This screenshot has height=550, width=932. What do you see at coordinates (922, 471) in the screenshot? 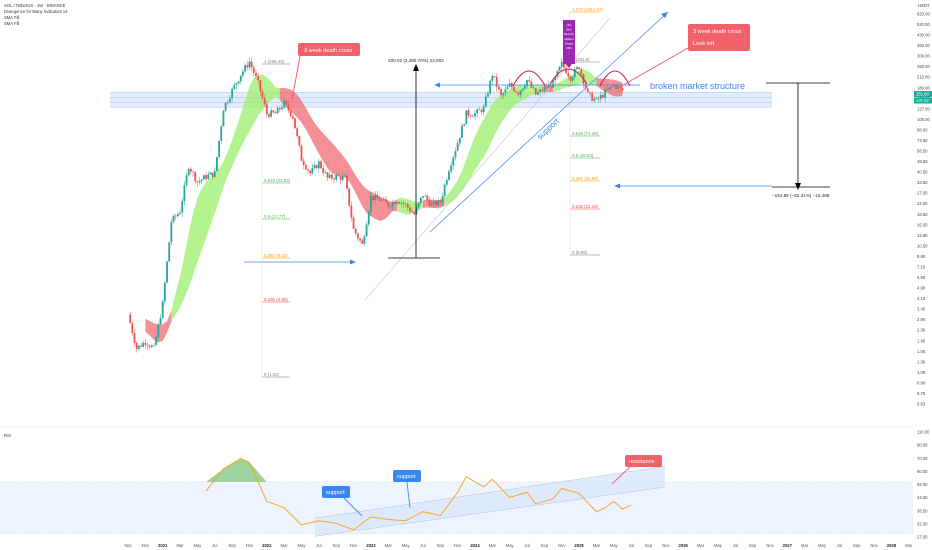
I see `rsi-axis-tick: 60.00` at bounding box center [922, 471].